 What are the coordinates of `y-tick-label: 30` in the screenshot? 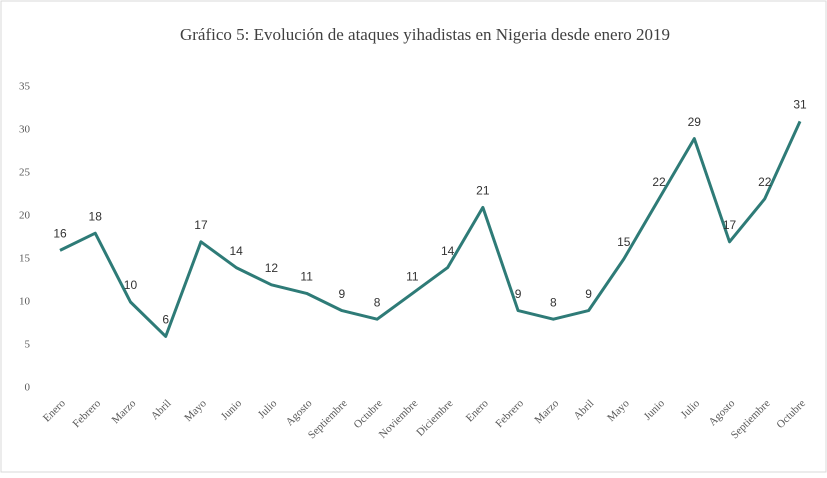 It's located at (25, 130).